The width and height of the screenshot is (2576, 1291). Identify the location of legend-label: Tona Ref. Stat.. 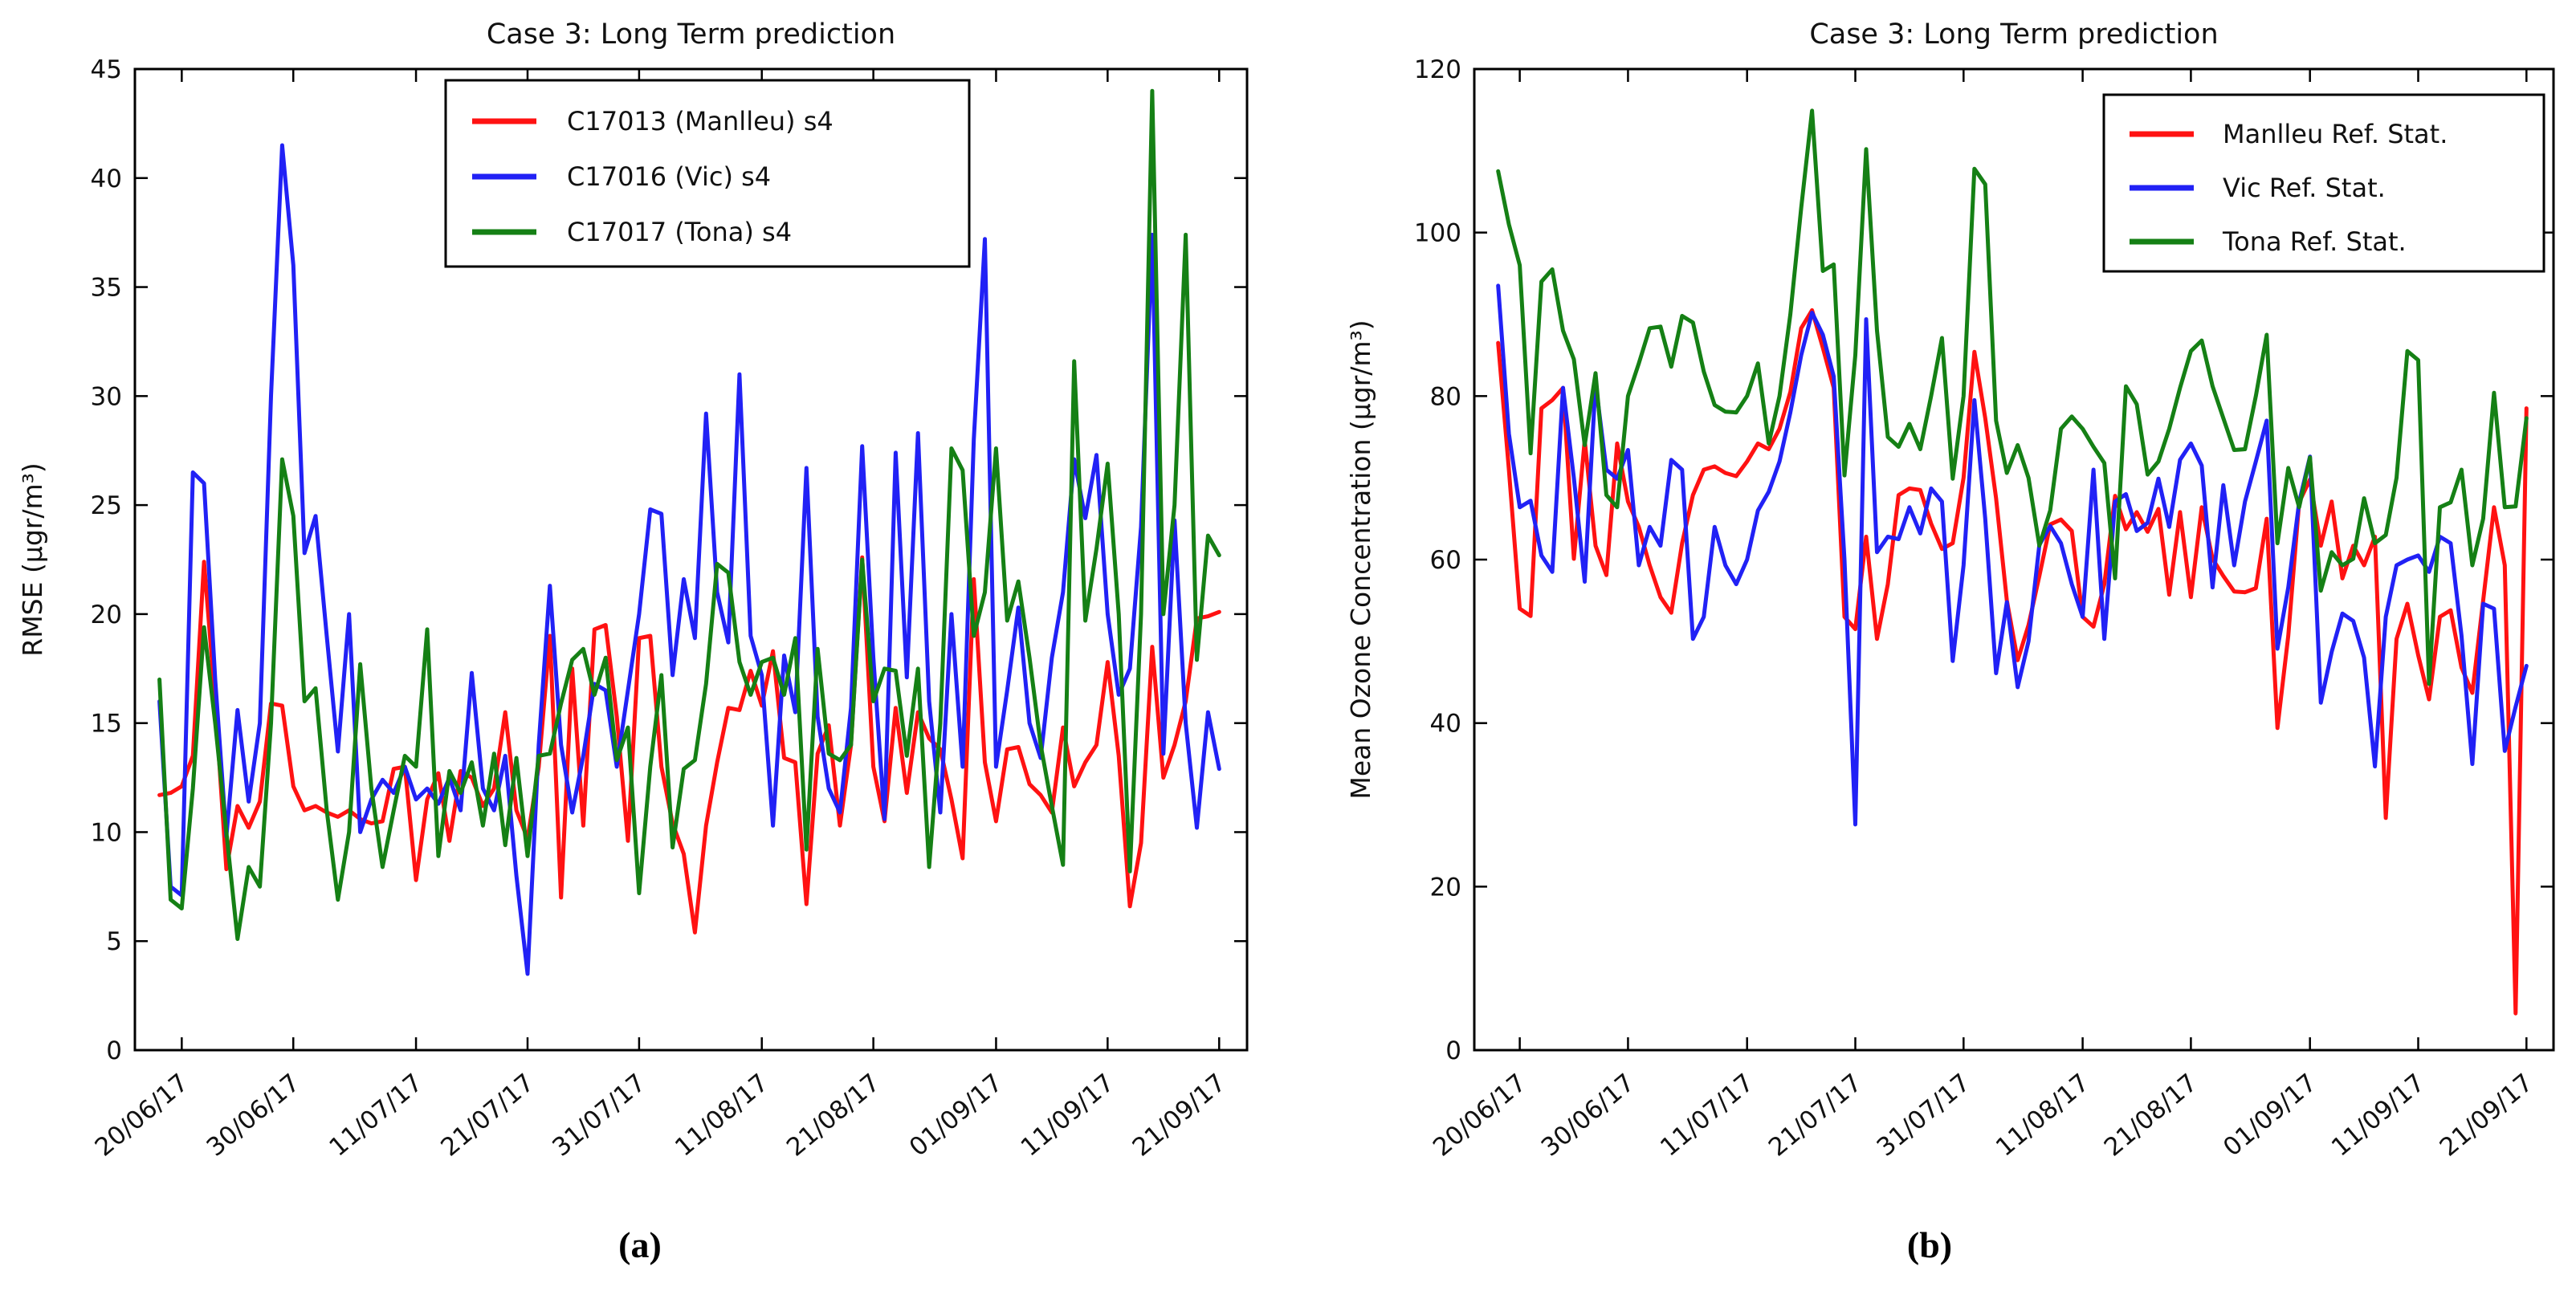
(2314, 241).